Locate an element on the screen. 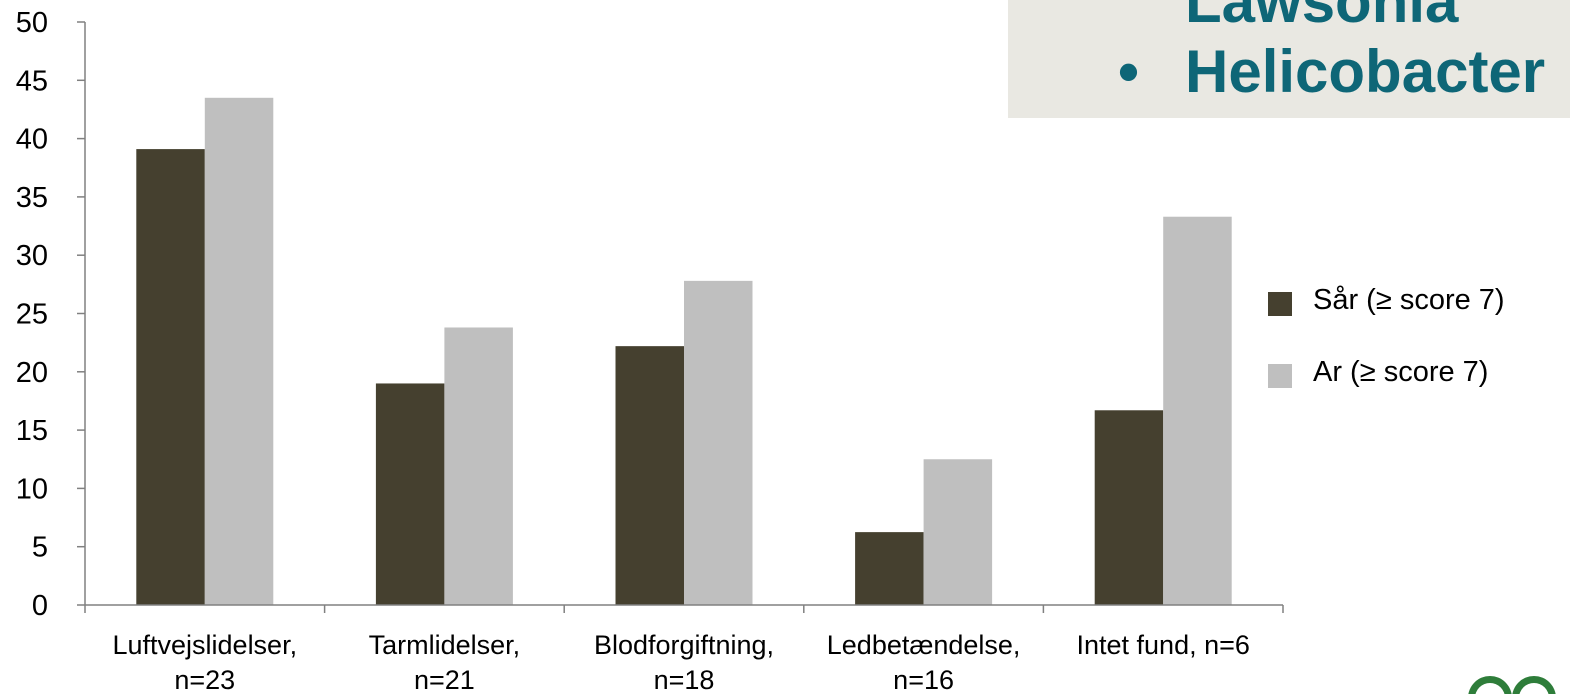 Image resolution: width=1570 pixels, height=694 pixels. x-category-label: Ledbetændelse, is located at coordinates (924, 645).